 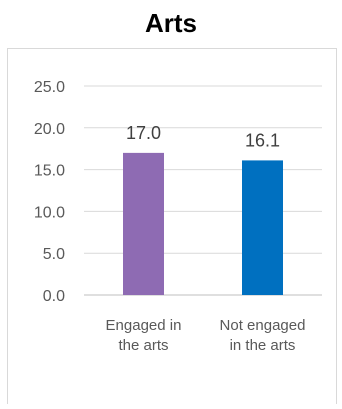 I want to click on data-label: 17.0, so click(x=143, y=133).